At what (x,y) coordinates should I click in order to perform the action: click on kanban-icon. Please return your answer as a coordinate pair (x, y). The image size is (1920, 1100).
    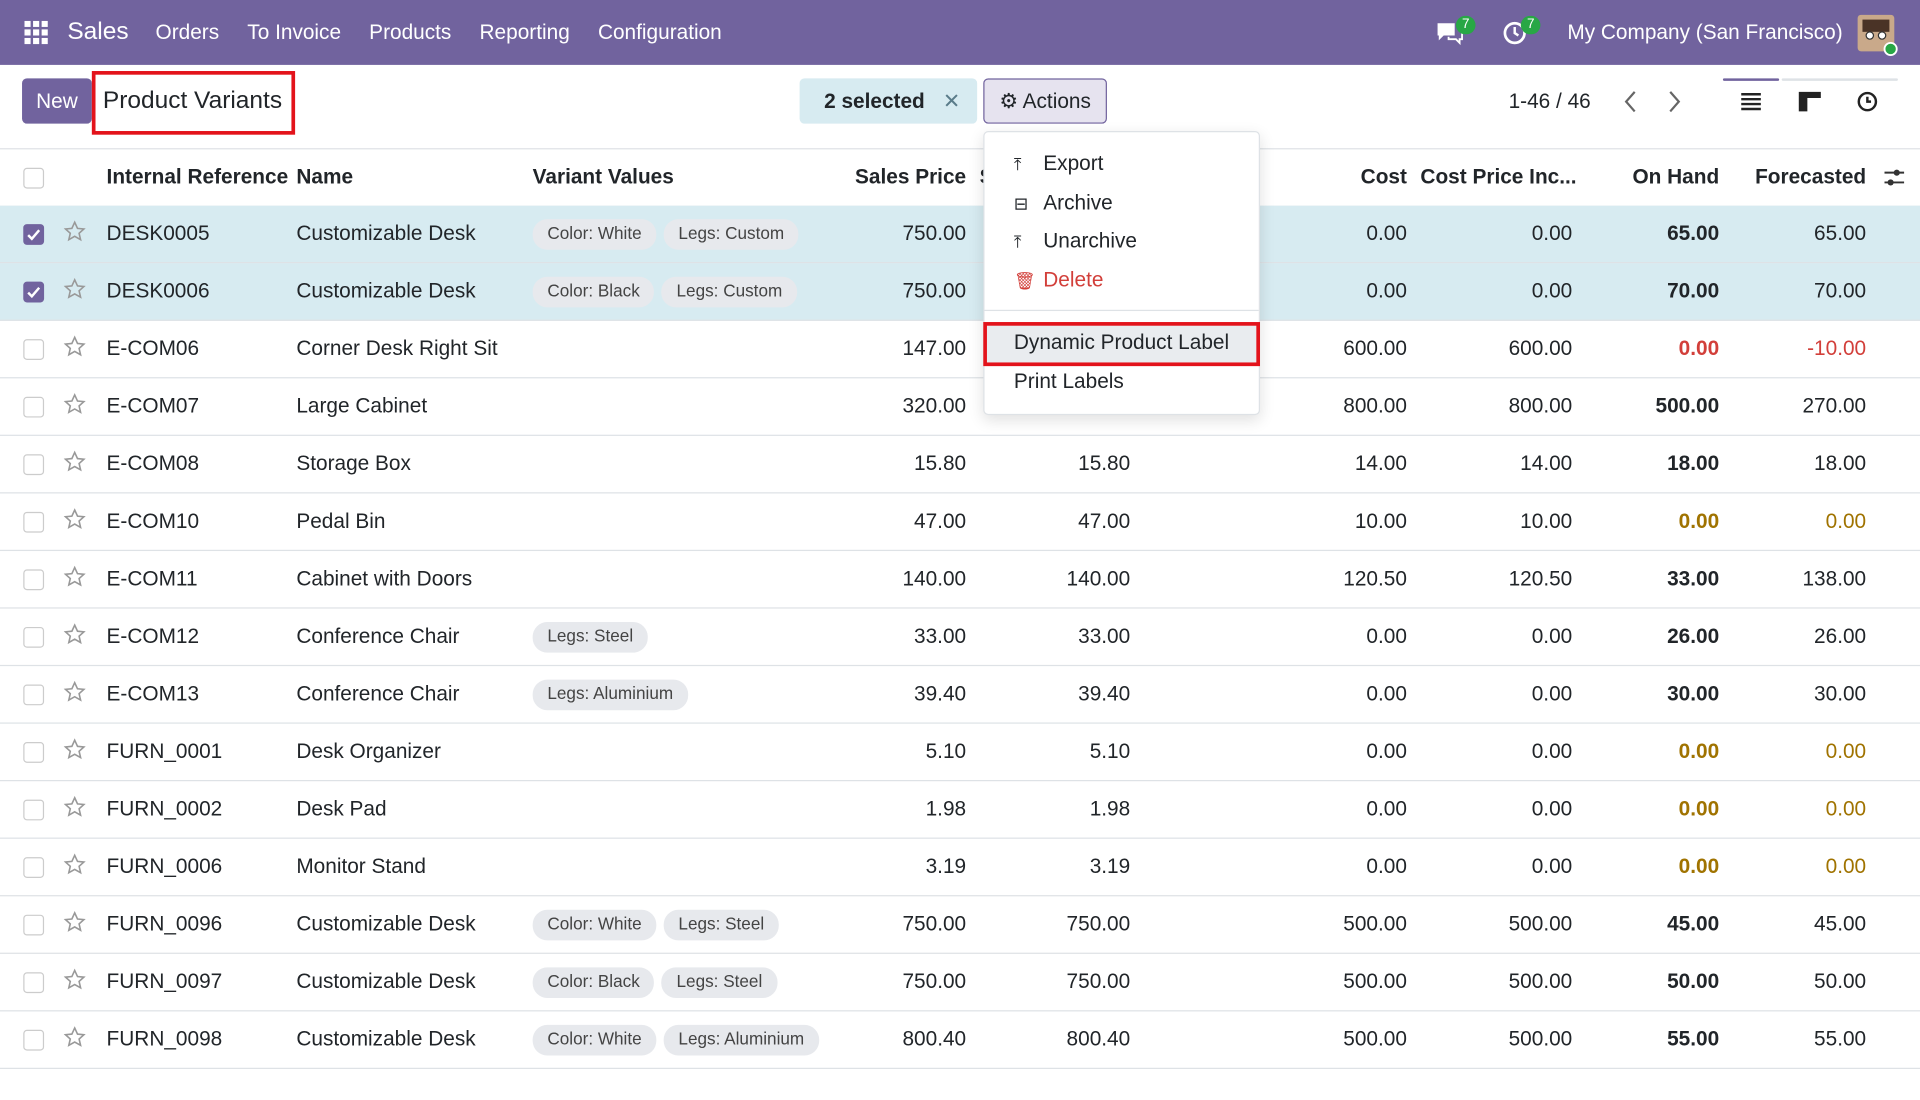
    Looking at the image, I should click on (1810, 102).